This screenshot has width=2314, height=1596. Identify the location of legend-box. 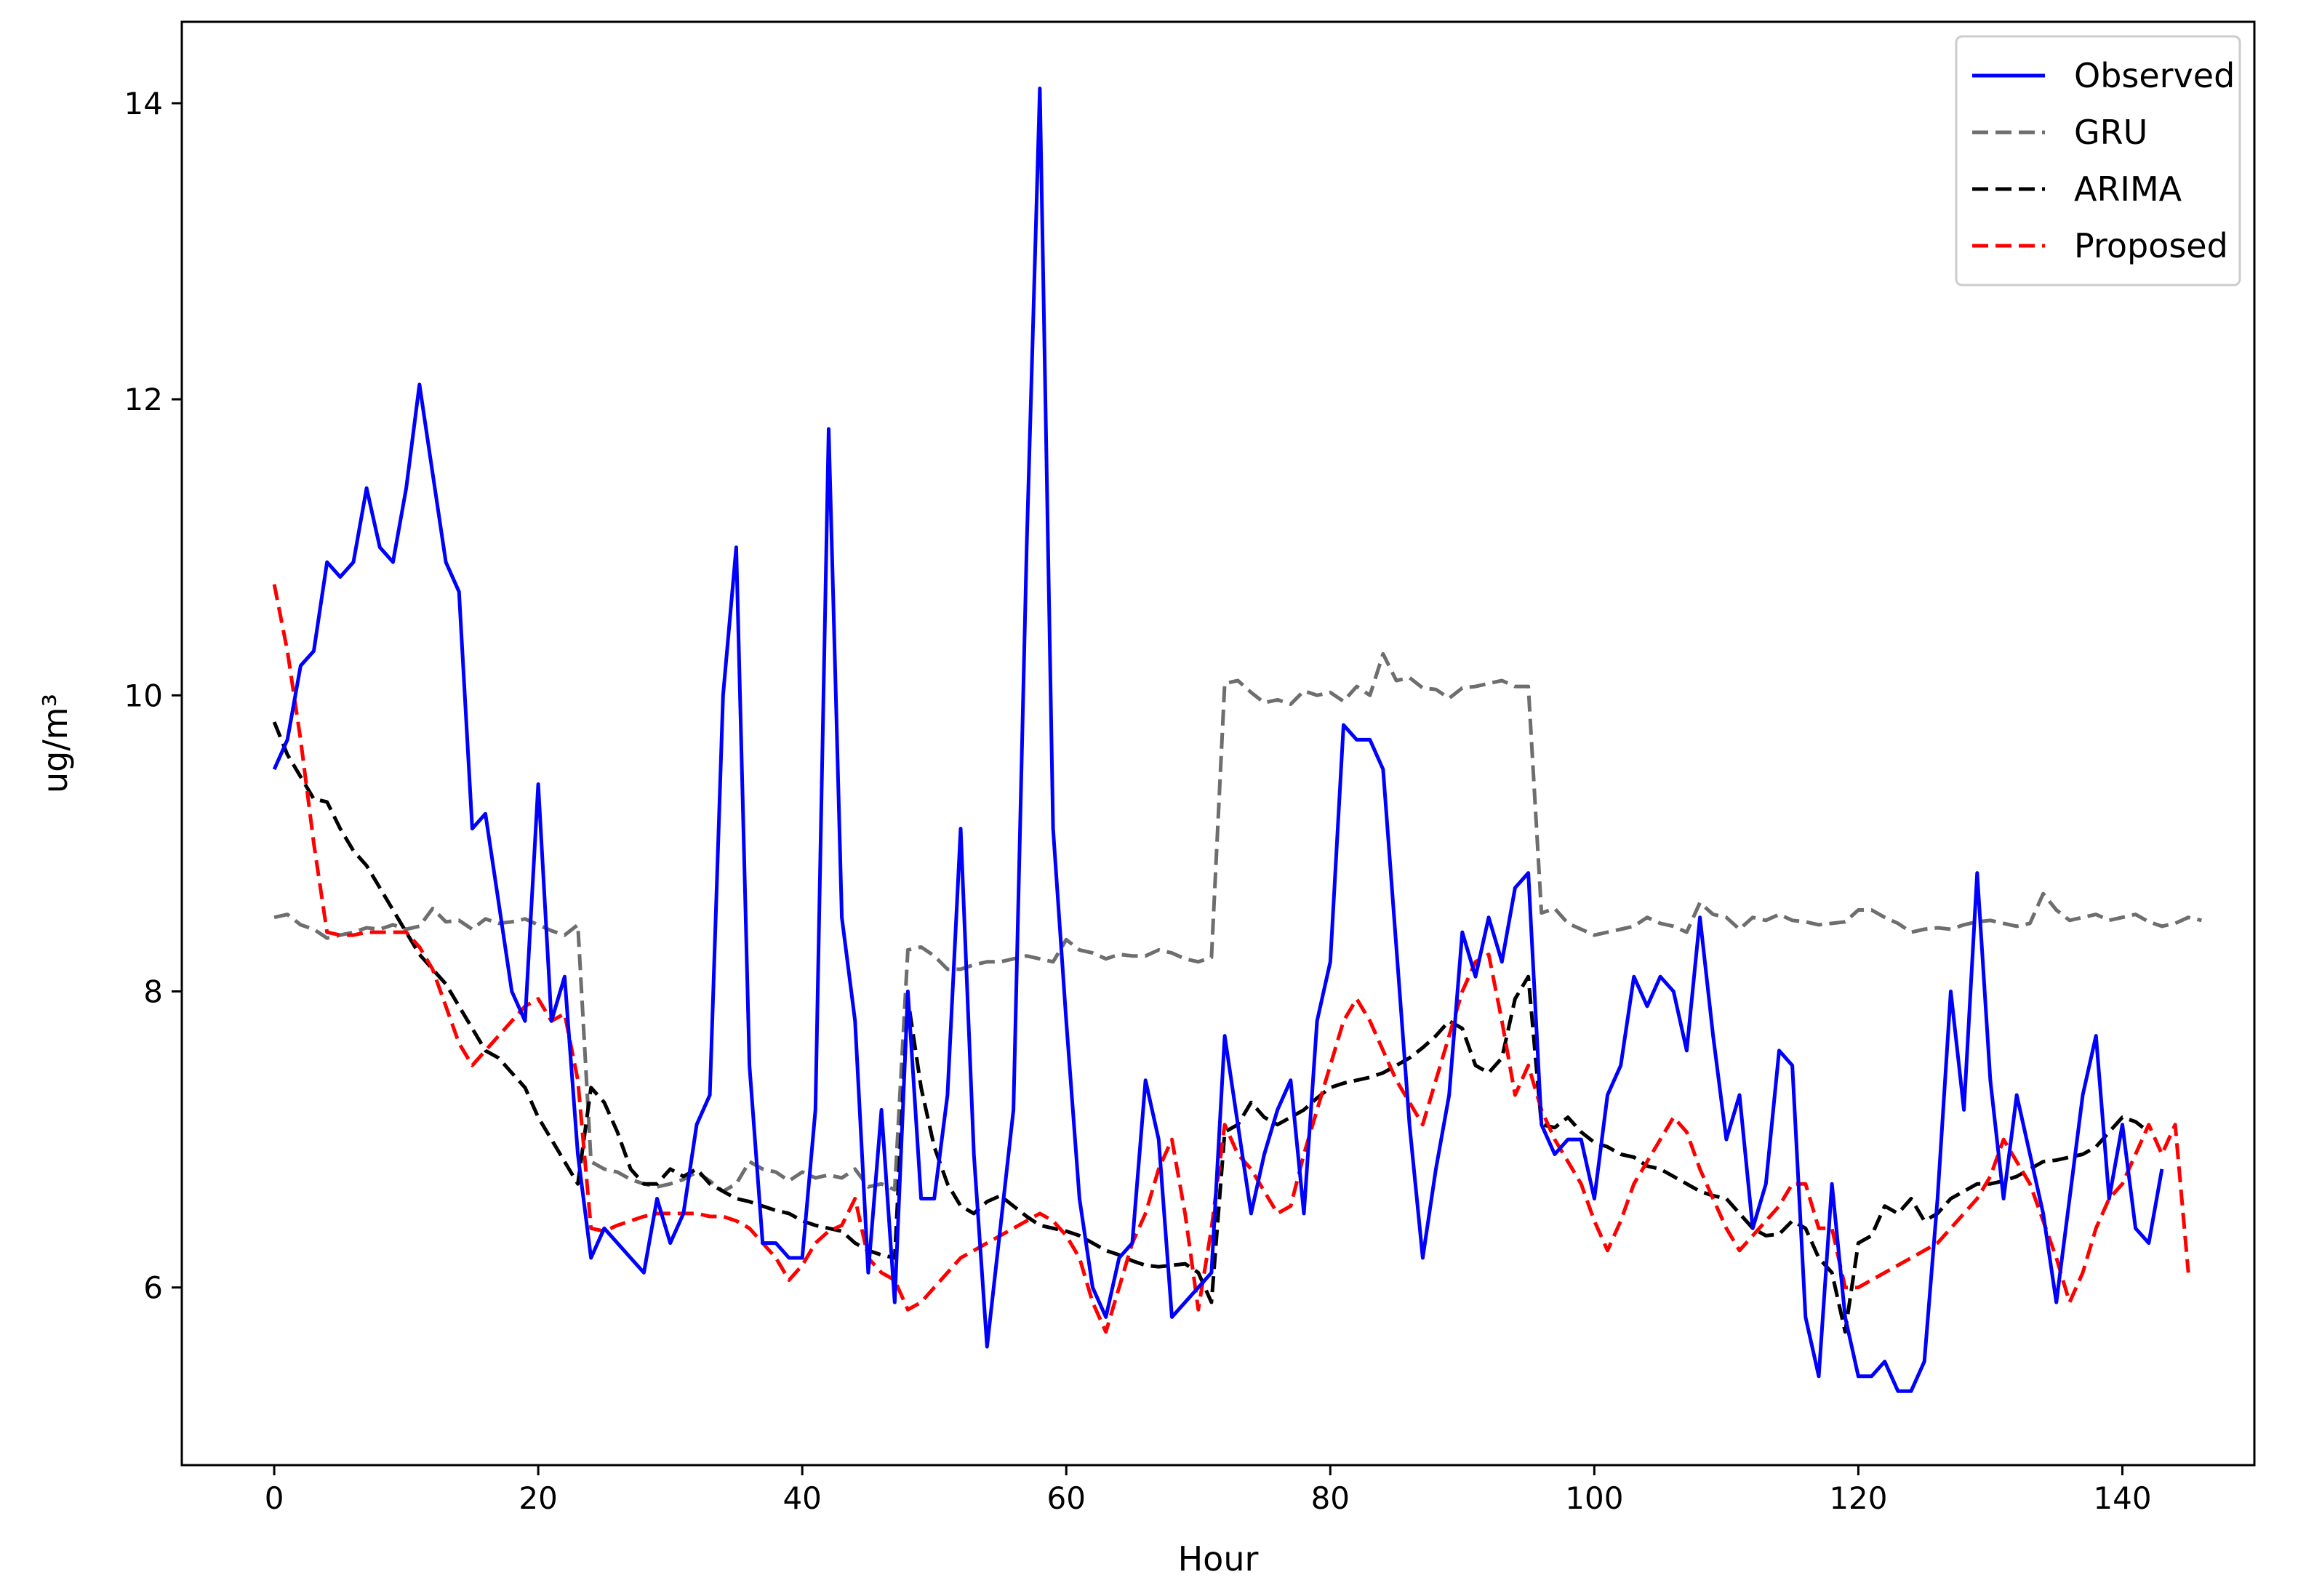
(2098, 160).